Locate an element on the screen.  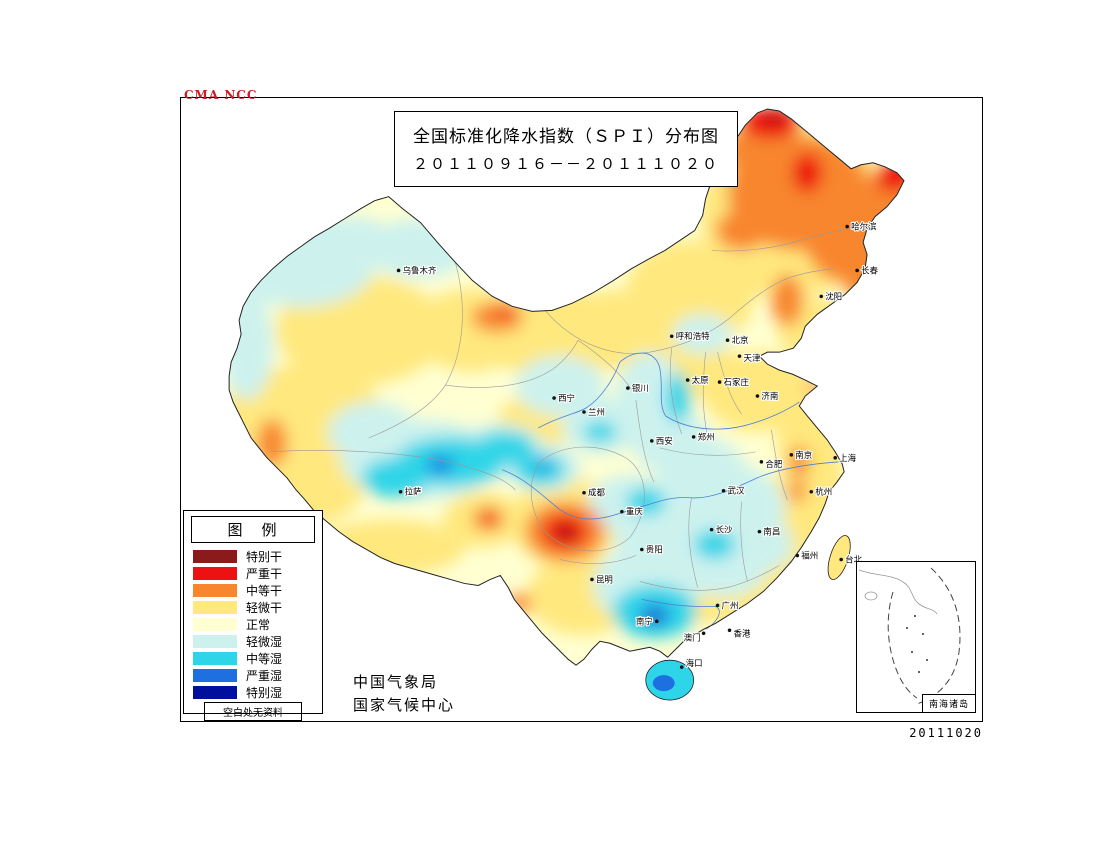
city-marker: 广州 is located at coordinates (727, 605).